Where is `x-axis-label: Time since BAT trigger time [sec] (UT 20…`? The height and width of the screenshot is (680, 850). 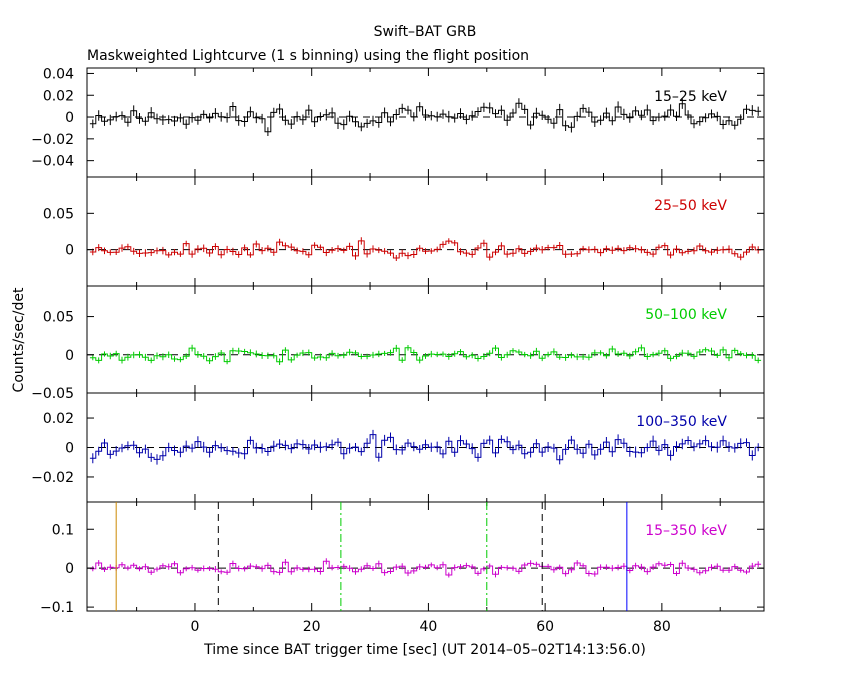
x-axis-label: Time since BAT trigger time [sec] (UT 20… is located at coordinates (424, 650).